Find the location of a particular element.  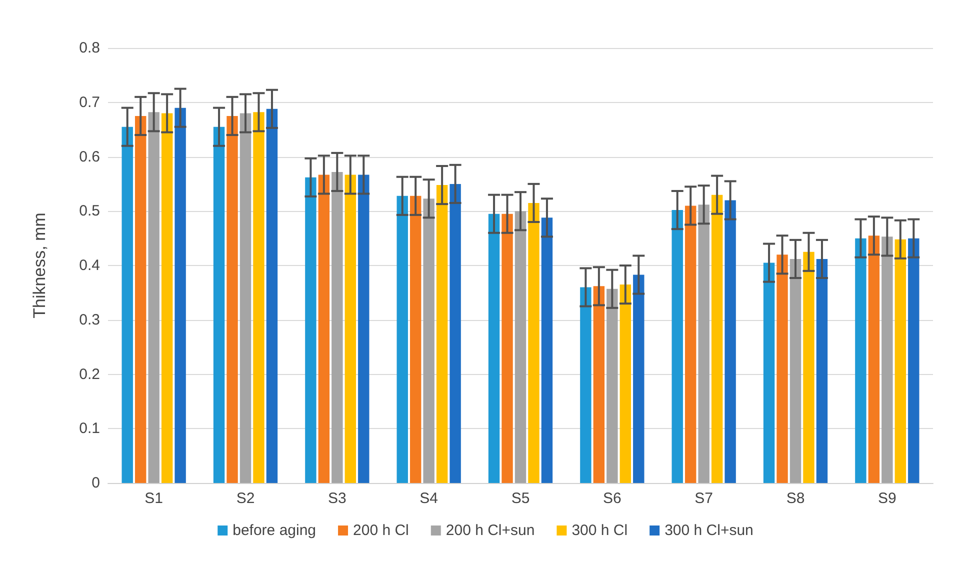

y-tick-label: 0.4 is located at coordinates (89, 265).